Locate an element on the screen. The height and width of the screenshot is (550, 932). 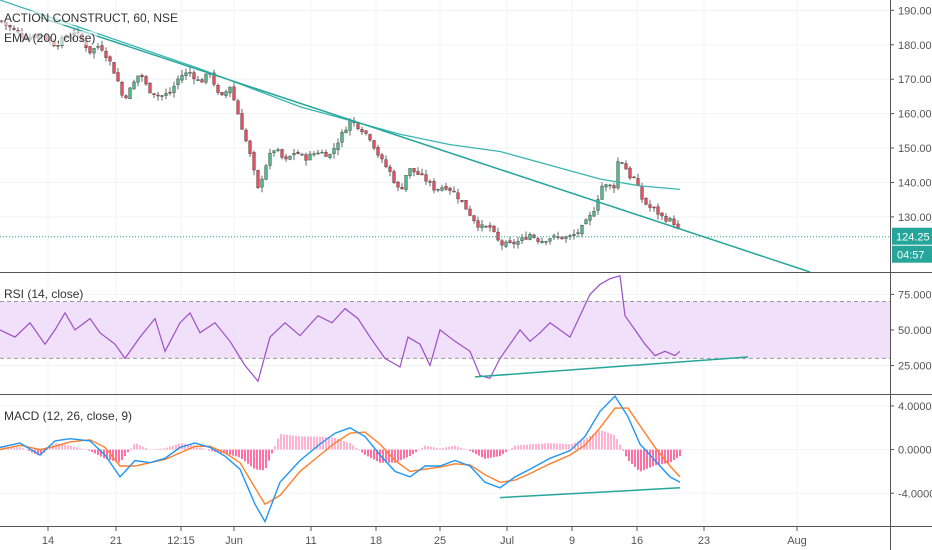
macd-tick-label: 0.0000 is located at coordinates (915, 451).